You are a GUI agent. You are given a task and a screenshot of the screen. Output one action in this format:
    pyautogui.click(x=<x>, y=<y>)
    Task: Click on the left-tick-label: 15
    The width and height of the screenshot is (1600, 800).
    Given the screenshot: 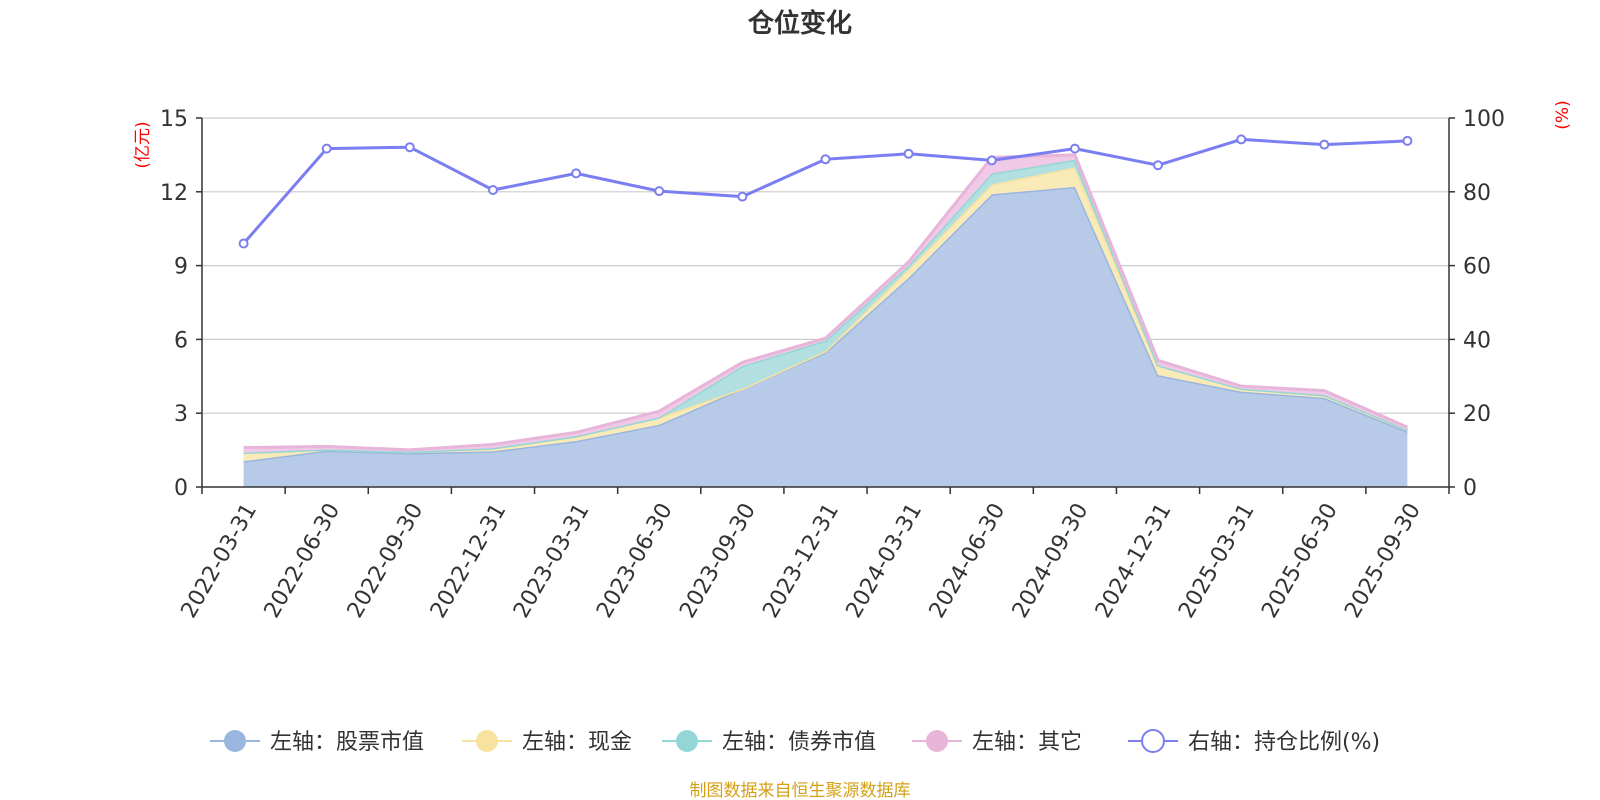 What is the action you would take?
    pyautogui.click(x=174, y=119)
    